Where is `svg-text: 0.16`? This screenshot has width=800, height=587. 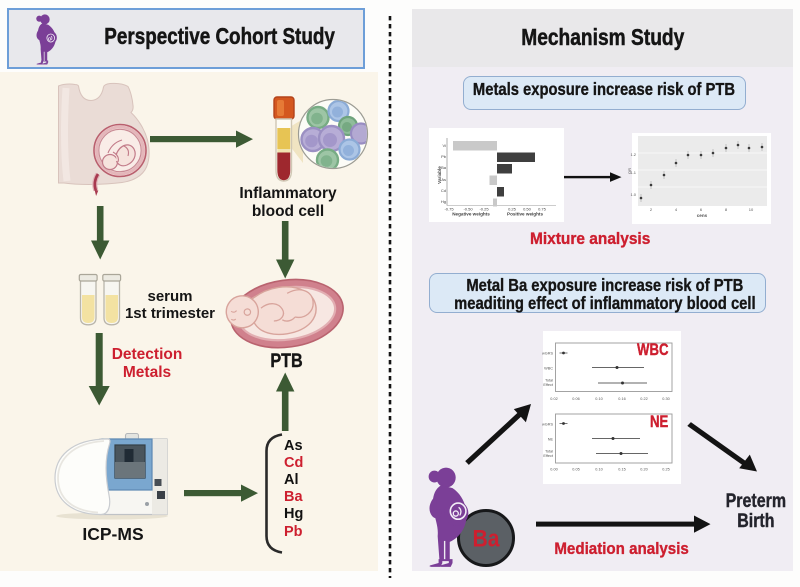
svg-text: 0.16 is located at coordinates (621, 399).